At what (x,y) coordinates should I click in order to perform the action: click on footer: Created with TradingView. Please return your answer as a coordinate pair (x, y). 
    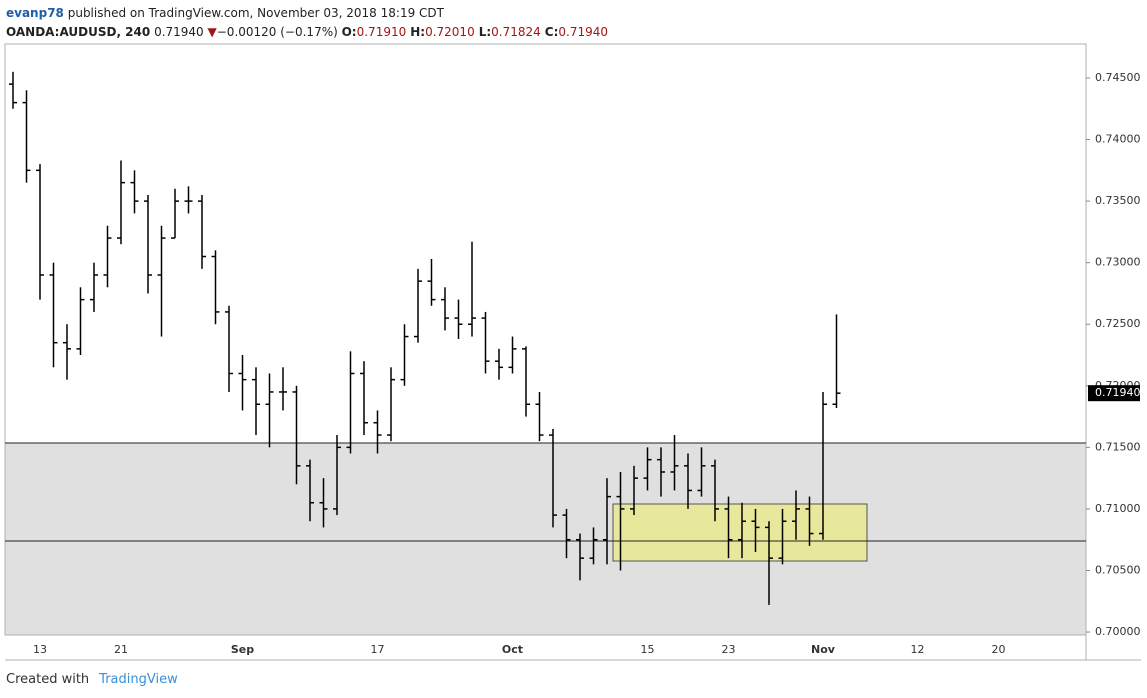
    Looking at the image, I should click on (92, 679).